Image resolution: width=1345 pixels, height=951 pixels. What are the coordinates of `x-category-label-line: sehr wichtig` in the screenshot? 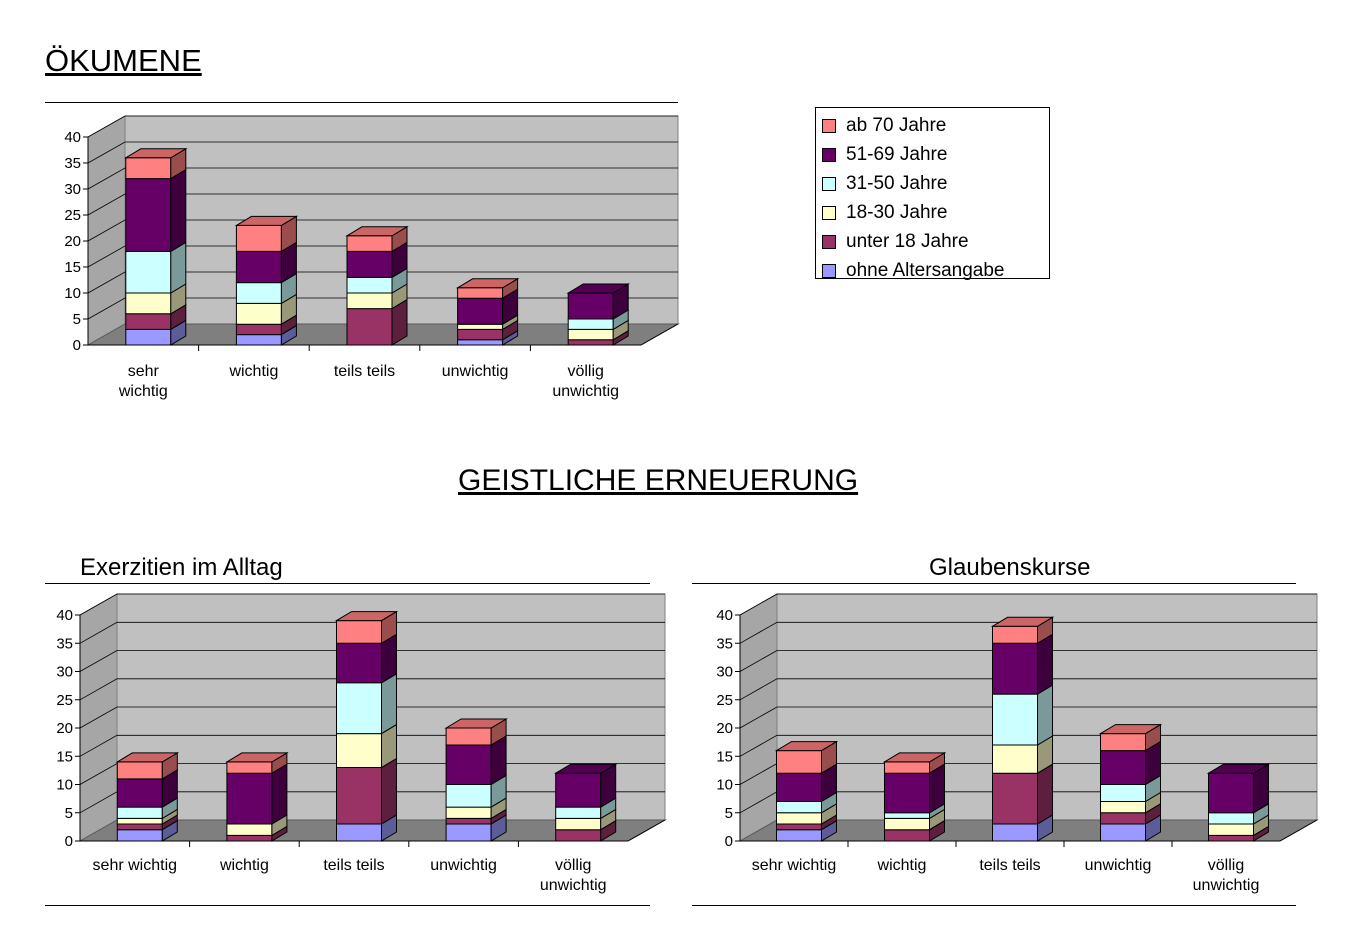 It's located at (794, 865).